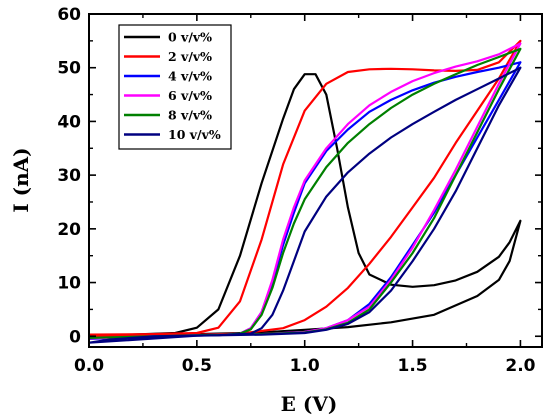 Image resolution: width=550 pixels, height=418 pixels. What do you see at coordinates (69, 122) in the screenshot?
I see `y-tick-label: 40` at bounding box center [69, 122].